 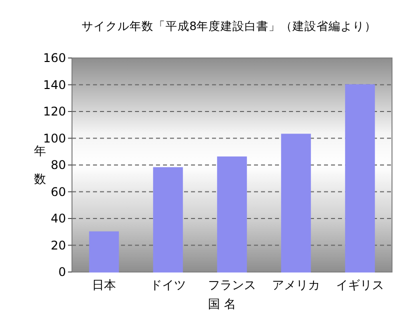 What do you see at coordinates (54, 138) in the screenshot?
I see `y-tick-label: 100` at bounding box center [54, 138].